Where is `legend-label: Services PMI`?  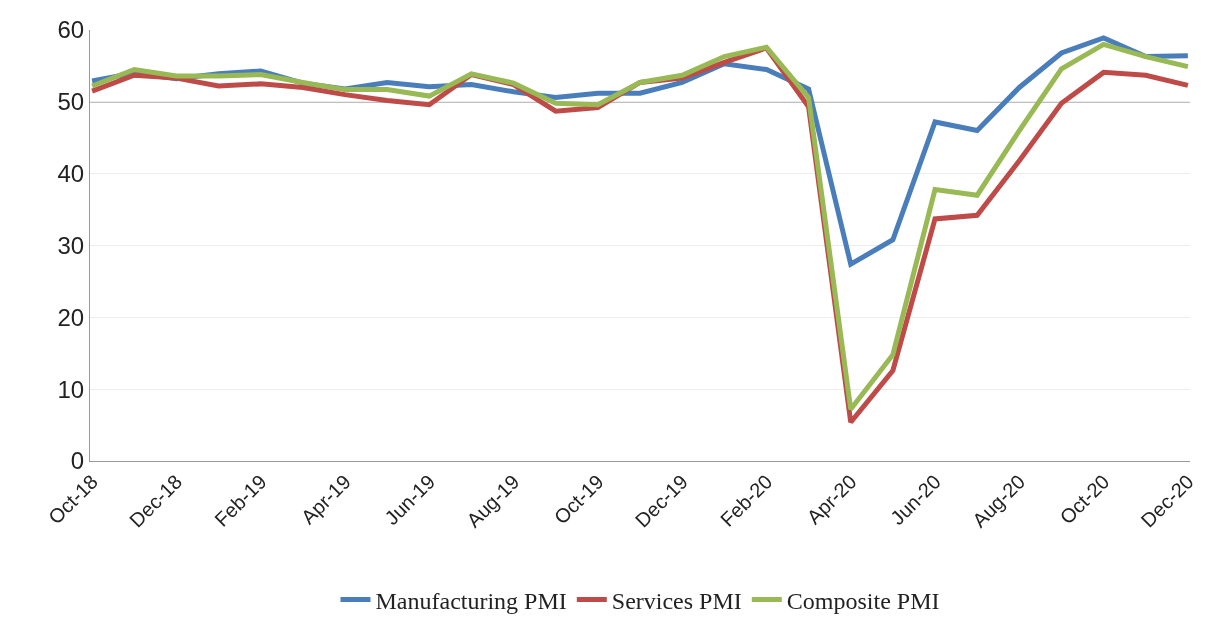 legend-label: Services PMI is located at coordinates (676, 600).